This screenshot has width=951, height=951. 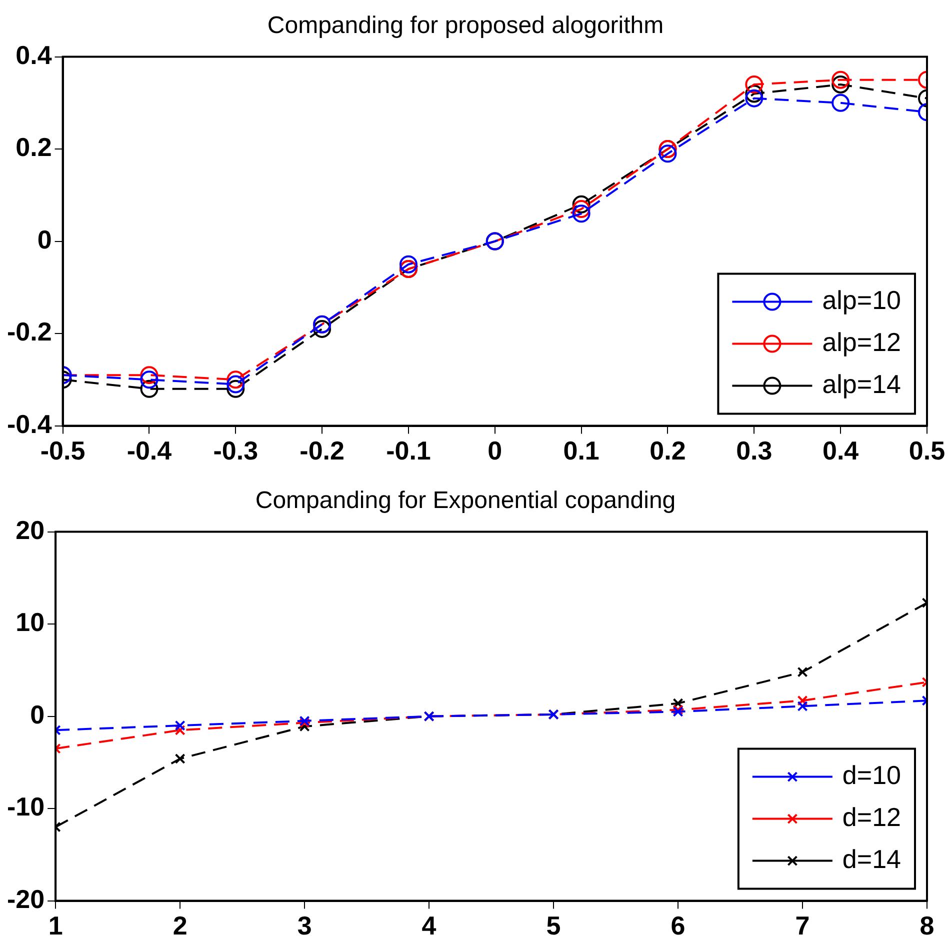 What do you see at coordinates (408, 451) in the screenshot?
I see `x-tick-label: -0.1` at bounding box center [408, 451].